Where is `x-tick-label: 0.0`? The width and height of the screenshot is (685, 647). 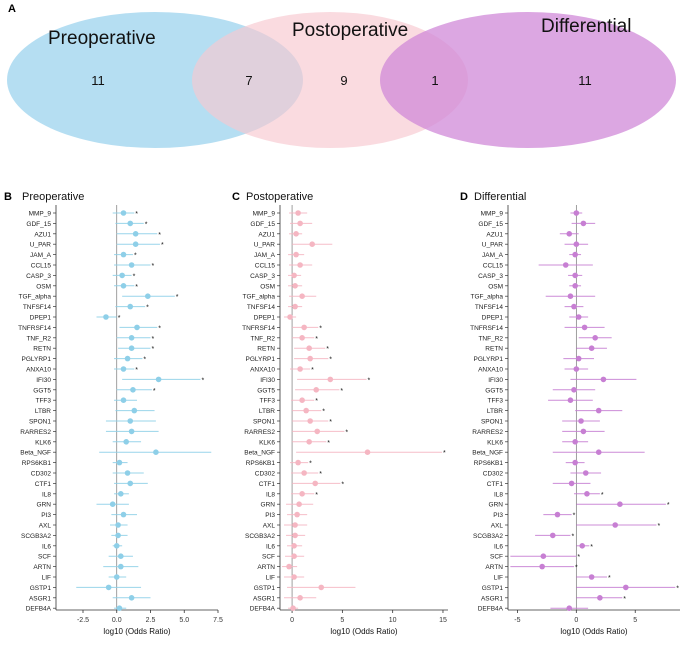
x-tick-label: 0.0 is located at coordinates (117, 620).